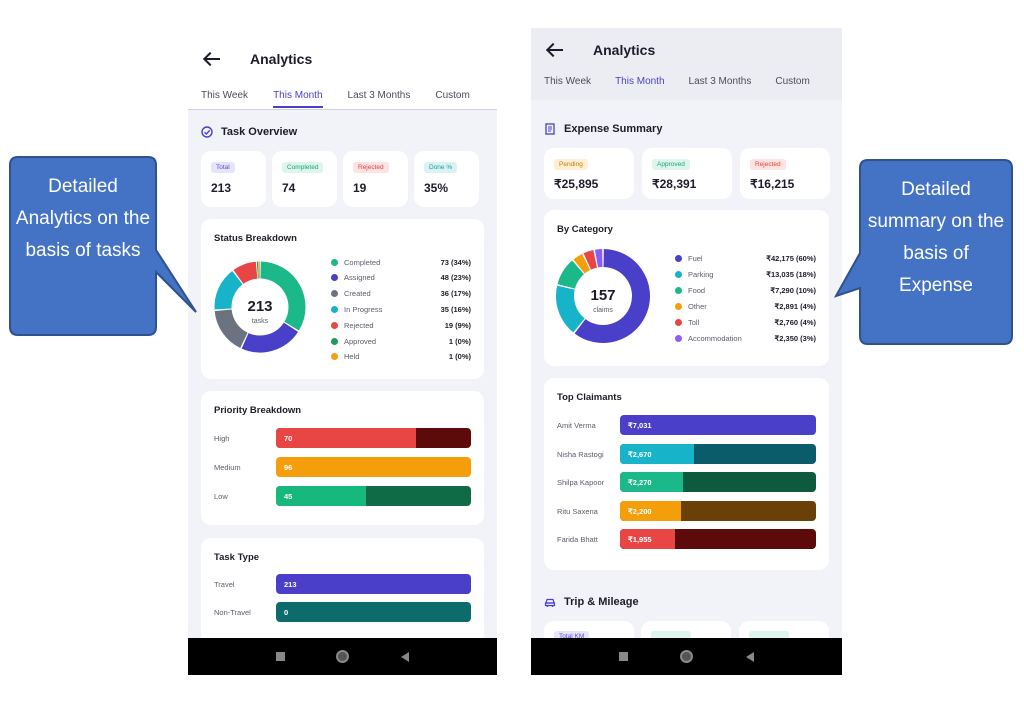 The image size is (1024, 705). What do you see at coordinates (103, 246) in the screenshot?
I see `left-callout-bubble` at bounding box center [103, 246].